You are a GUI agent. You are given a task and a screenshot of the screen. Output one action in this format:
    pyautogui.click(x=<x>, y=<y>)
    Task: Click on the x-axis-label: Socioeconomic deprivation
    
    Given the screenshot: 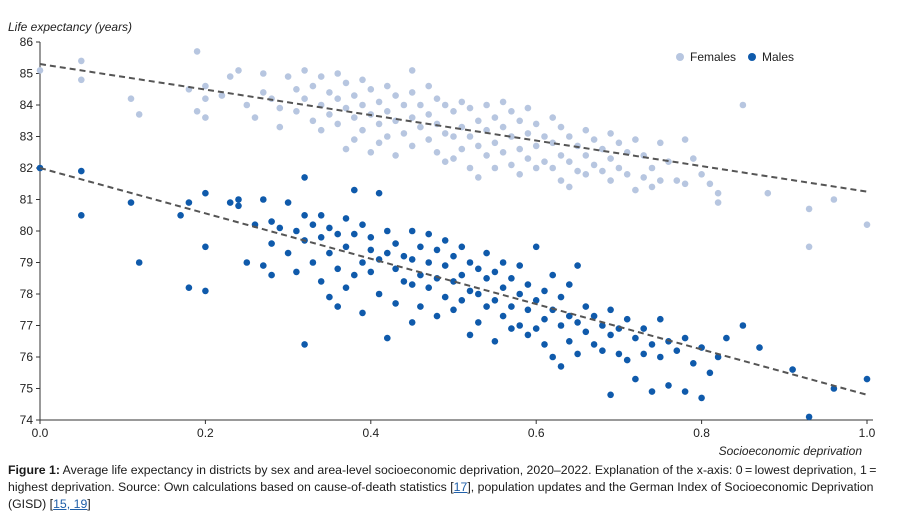 What is the action you would take?
    pyautogui.click(x=791, y=451)
    